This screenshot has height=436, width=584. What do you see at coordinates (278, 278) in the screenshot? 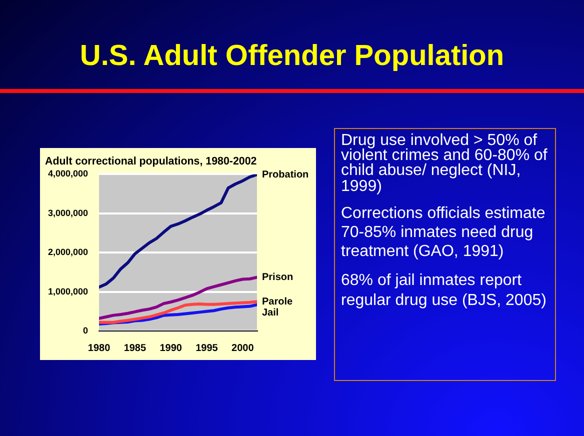
I see `series-label: Prison` at bounding box center [278, 278].